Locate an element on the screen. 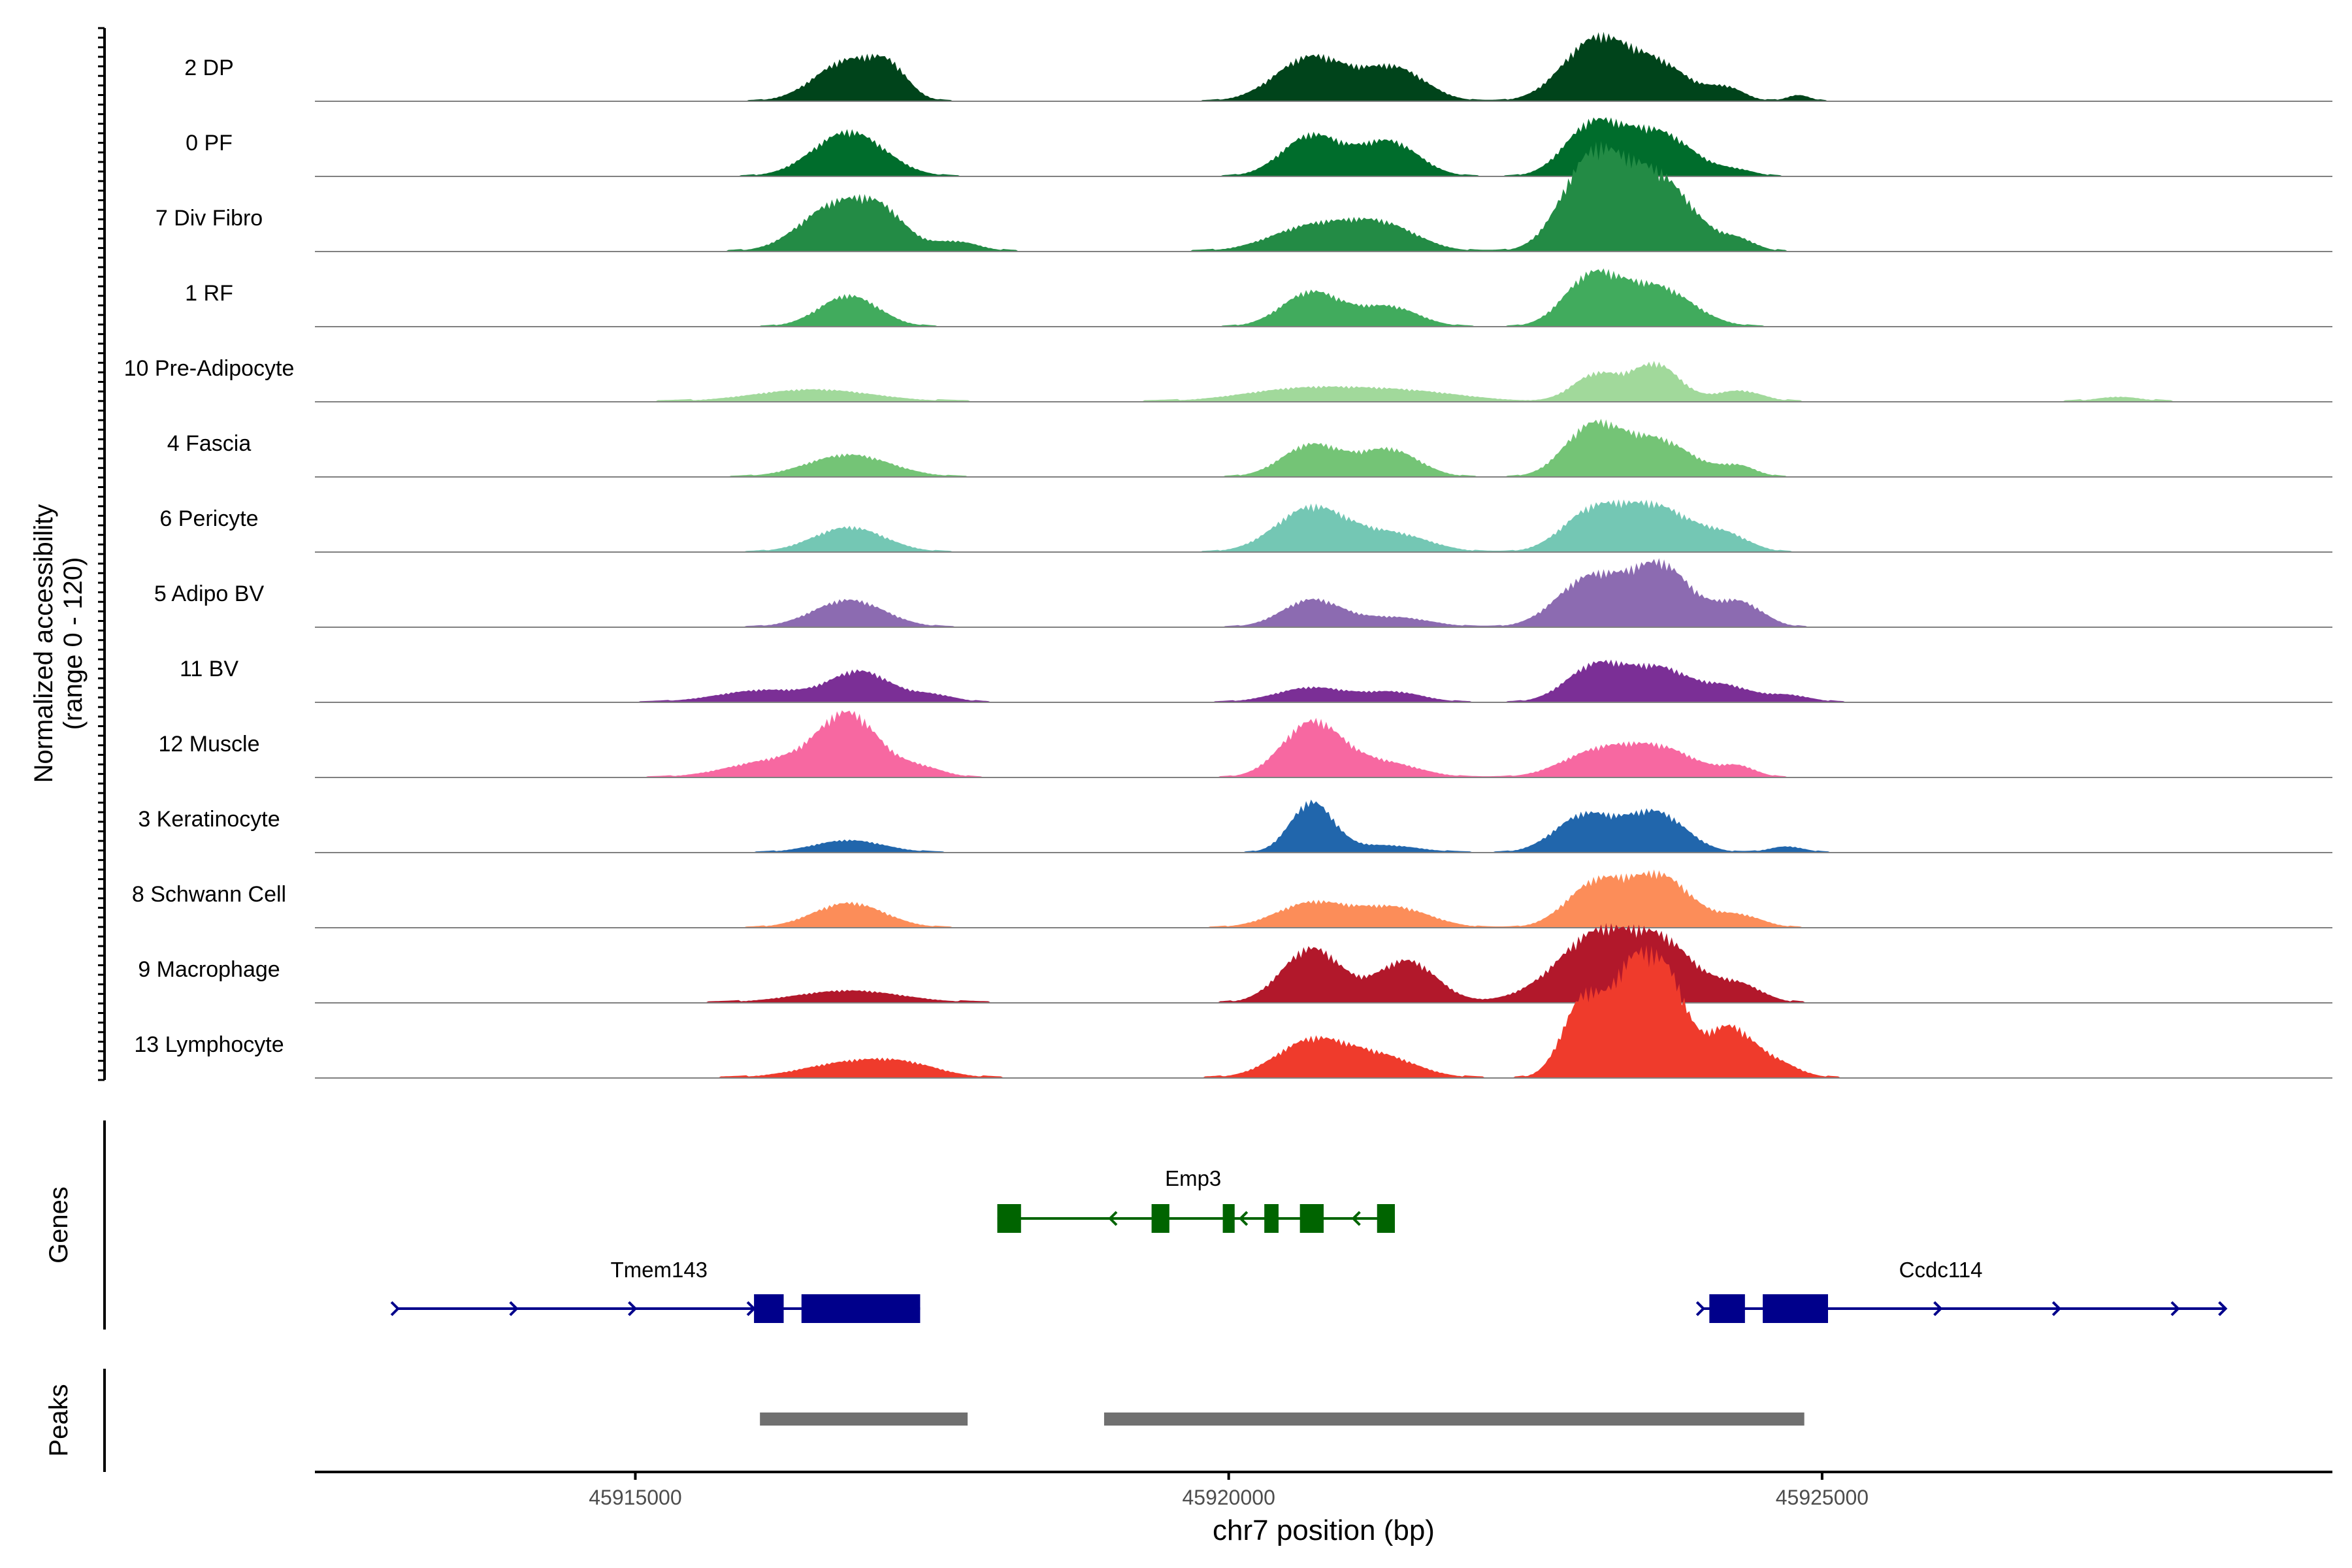  x-axis-title: chr7 position (bp) is located at coordinates (1324, 1530).